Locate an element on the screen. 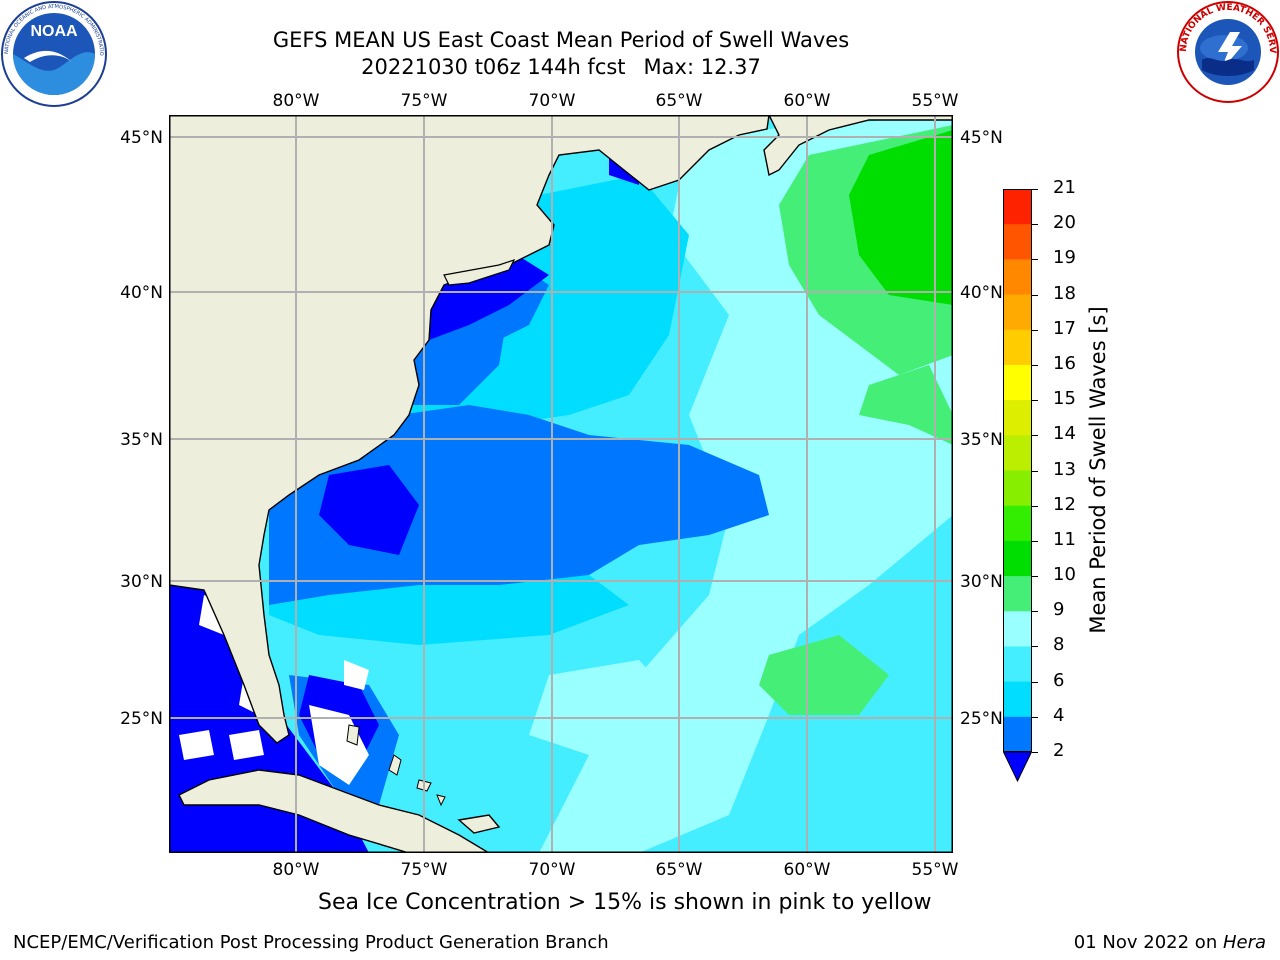 This screenshot has width=1280, height=960. swell-band-9-10-c is located at coordinates (824, 675).